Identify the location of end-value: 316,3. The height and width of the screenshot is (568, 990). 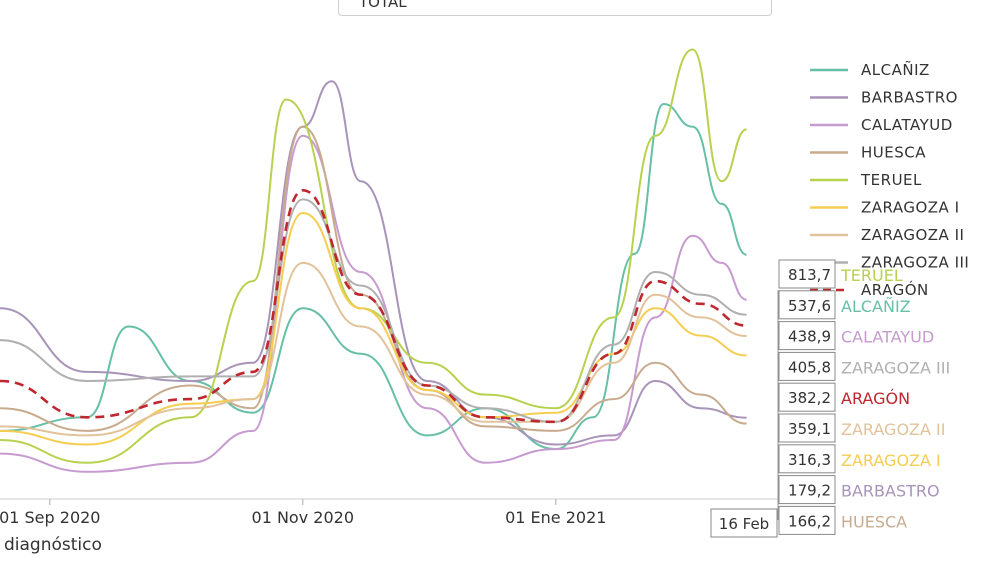
(809, 460).